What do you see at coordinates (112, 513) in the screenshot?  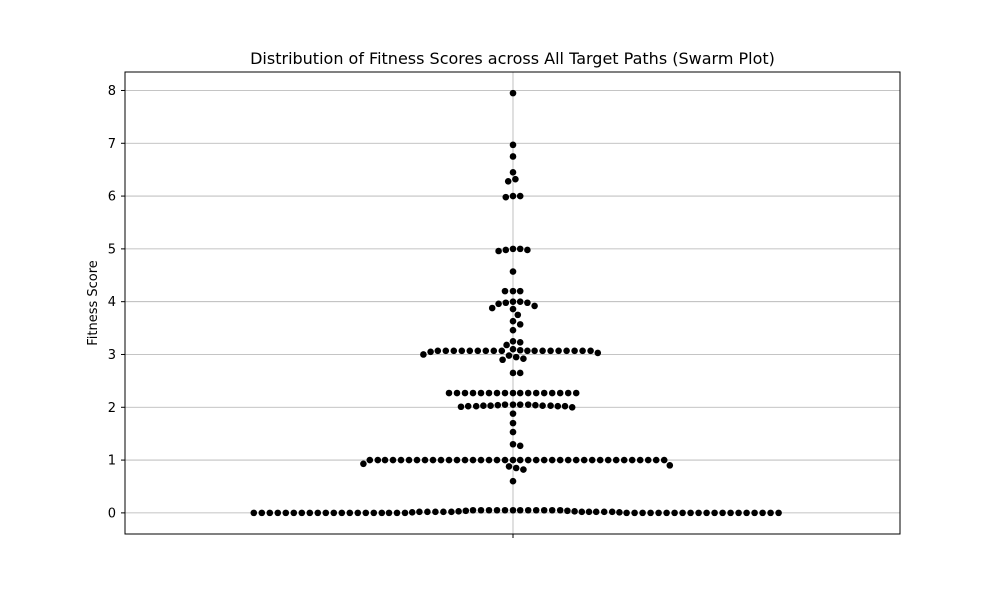 I see `y-tick-label: 0` at bounding box center [112, 513].